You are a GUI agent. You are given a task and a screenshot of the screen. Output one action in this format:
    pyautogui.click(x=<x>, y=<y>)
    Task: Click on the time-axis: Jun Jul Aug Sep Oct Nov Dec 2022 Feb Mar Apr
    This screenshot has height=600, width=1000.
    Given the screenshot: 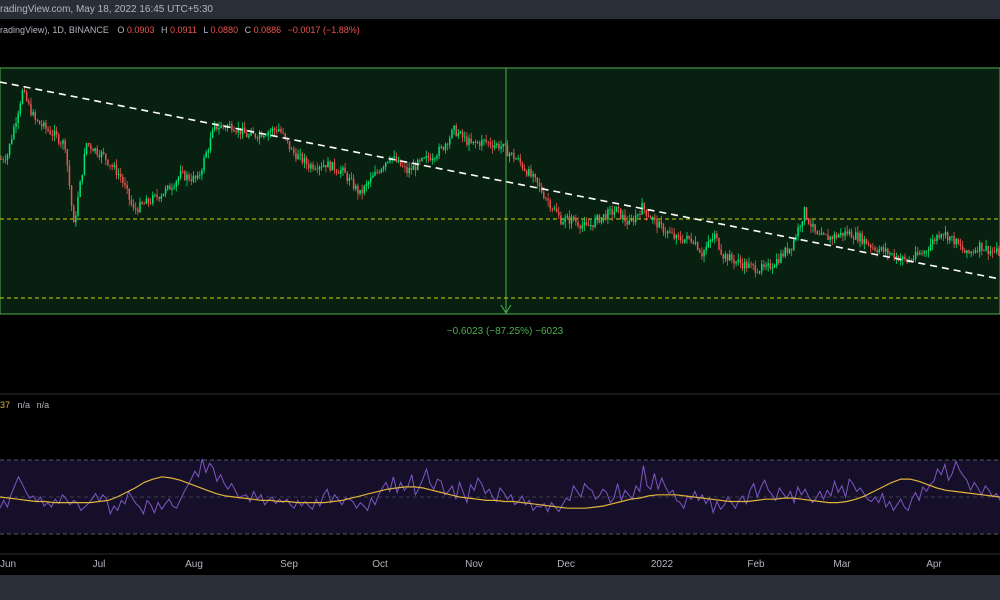 What is the action you would take?
    pyautogui.click(x=471, y=564)
    